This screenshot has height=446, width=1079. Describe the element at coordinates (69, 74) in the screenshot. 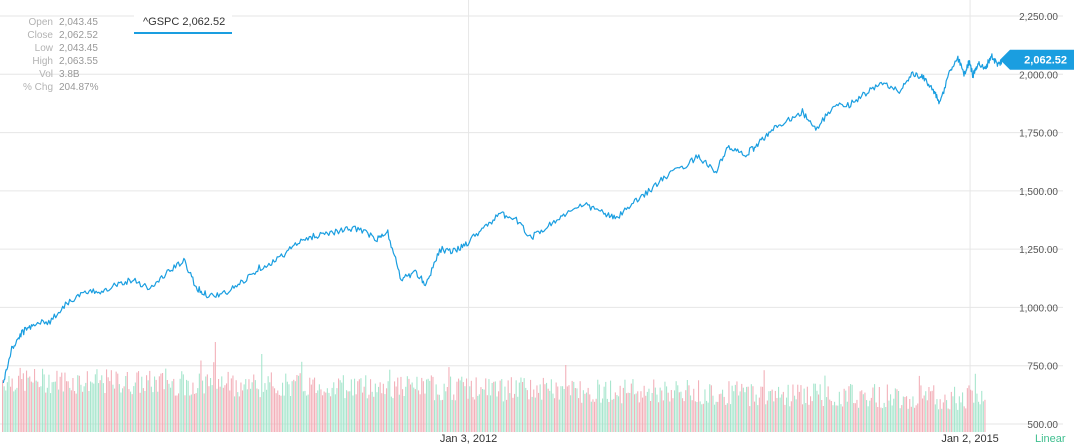

I see `stat-value: 3.8B` at that location.